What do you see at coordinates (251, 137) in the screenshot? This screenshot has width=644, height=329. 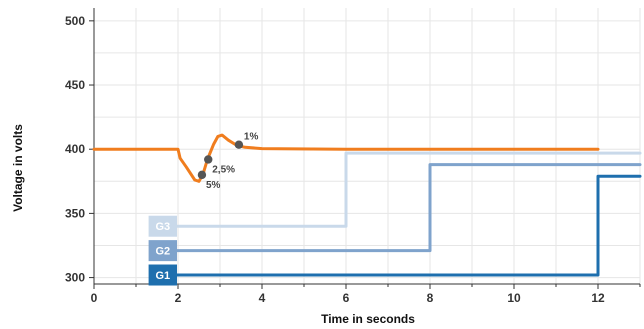 I see `annotation-label: 1%` at bounding box center [251, 137].